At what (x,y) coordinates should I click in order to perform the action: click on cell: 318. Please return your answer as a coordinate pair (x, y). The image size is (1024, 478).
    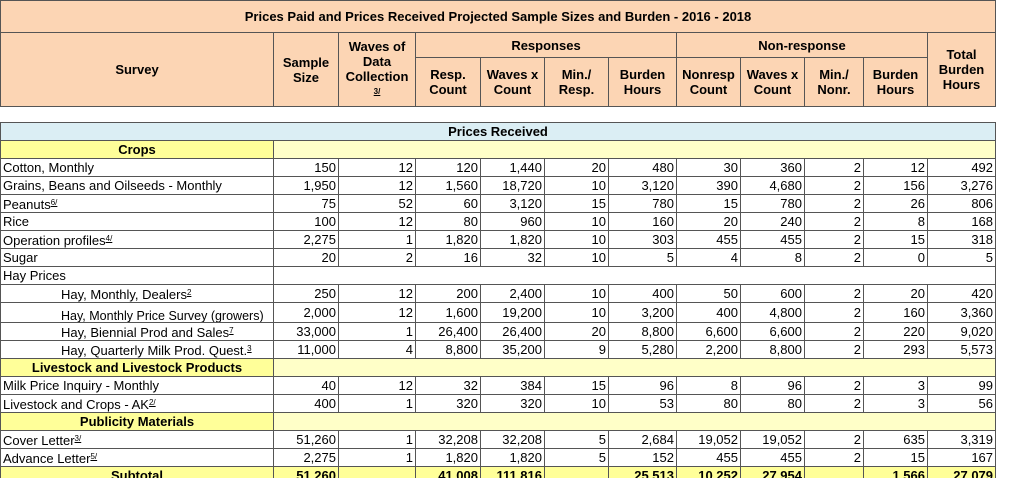
    Looking at the image, I should click on (961, 239).